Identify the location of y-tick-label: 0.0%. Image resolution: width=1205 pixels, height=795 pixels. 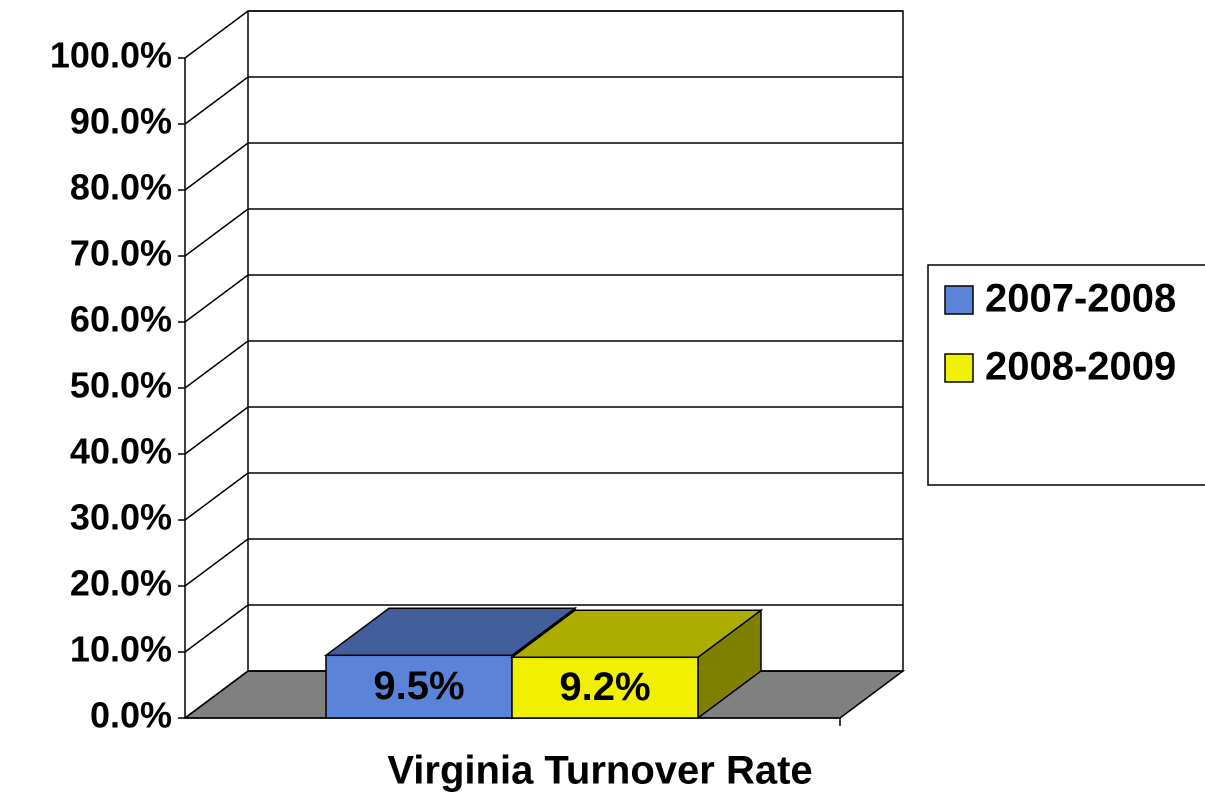
(131, 715).